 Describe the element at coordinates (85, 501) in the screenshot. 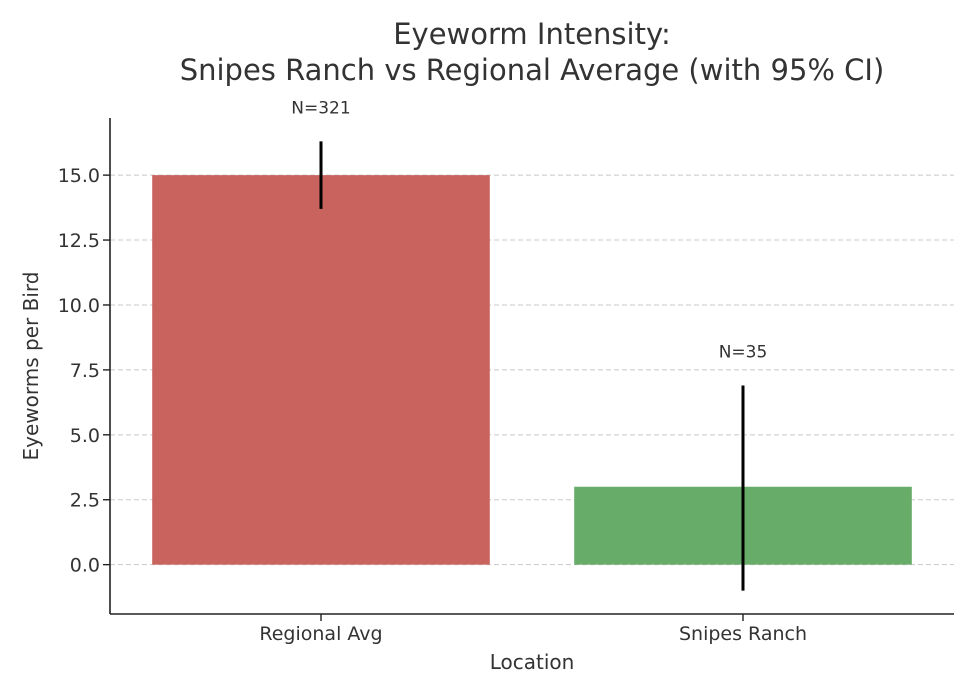

I see `y-tick-label: 2.5` at that location.